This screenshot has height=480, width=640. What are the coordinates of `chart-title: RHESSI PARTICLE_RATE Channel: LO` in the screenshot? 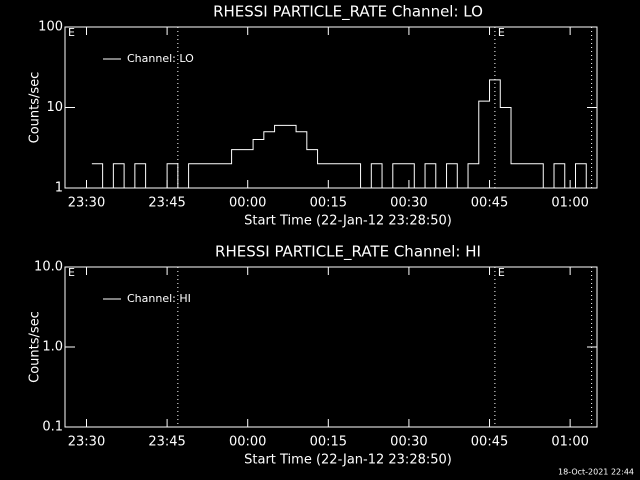 It's located at (348, 12).